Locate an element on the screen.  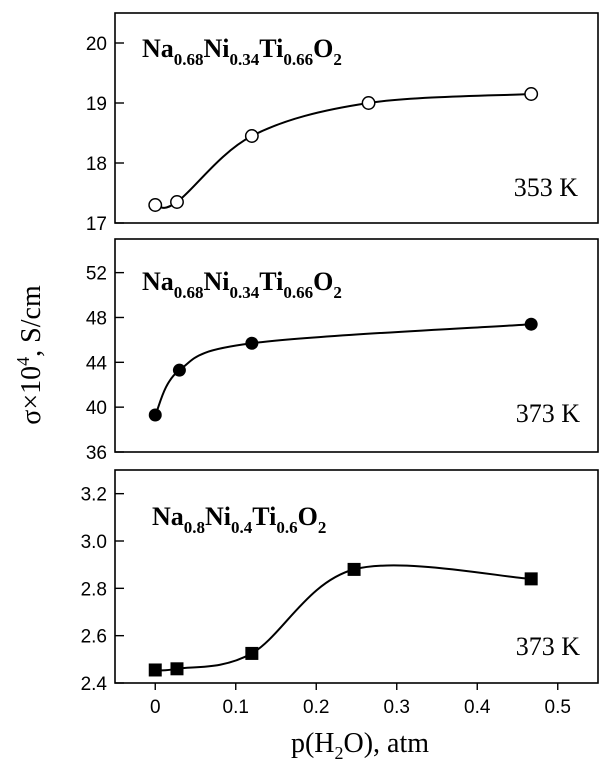
compound-label-1: Na0.68Ni0.34Ti0.66O2 is located at coordinates (242, 51).